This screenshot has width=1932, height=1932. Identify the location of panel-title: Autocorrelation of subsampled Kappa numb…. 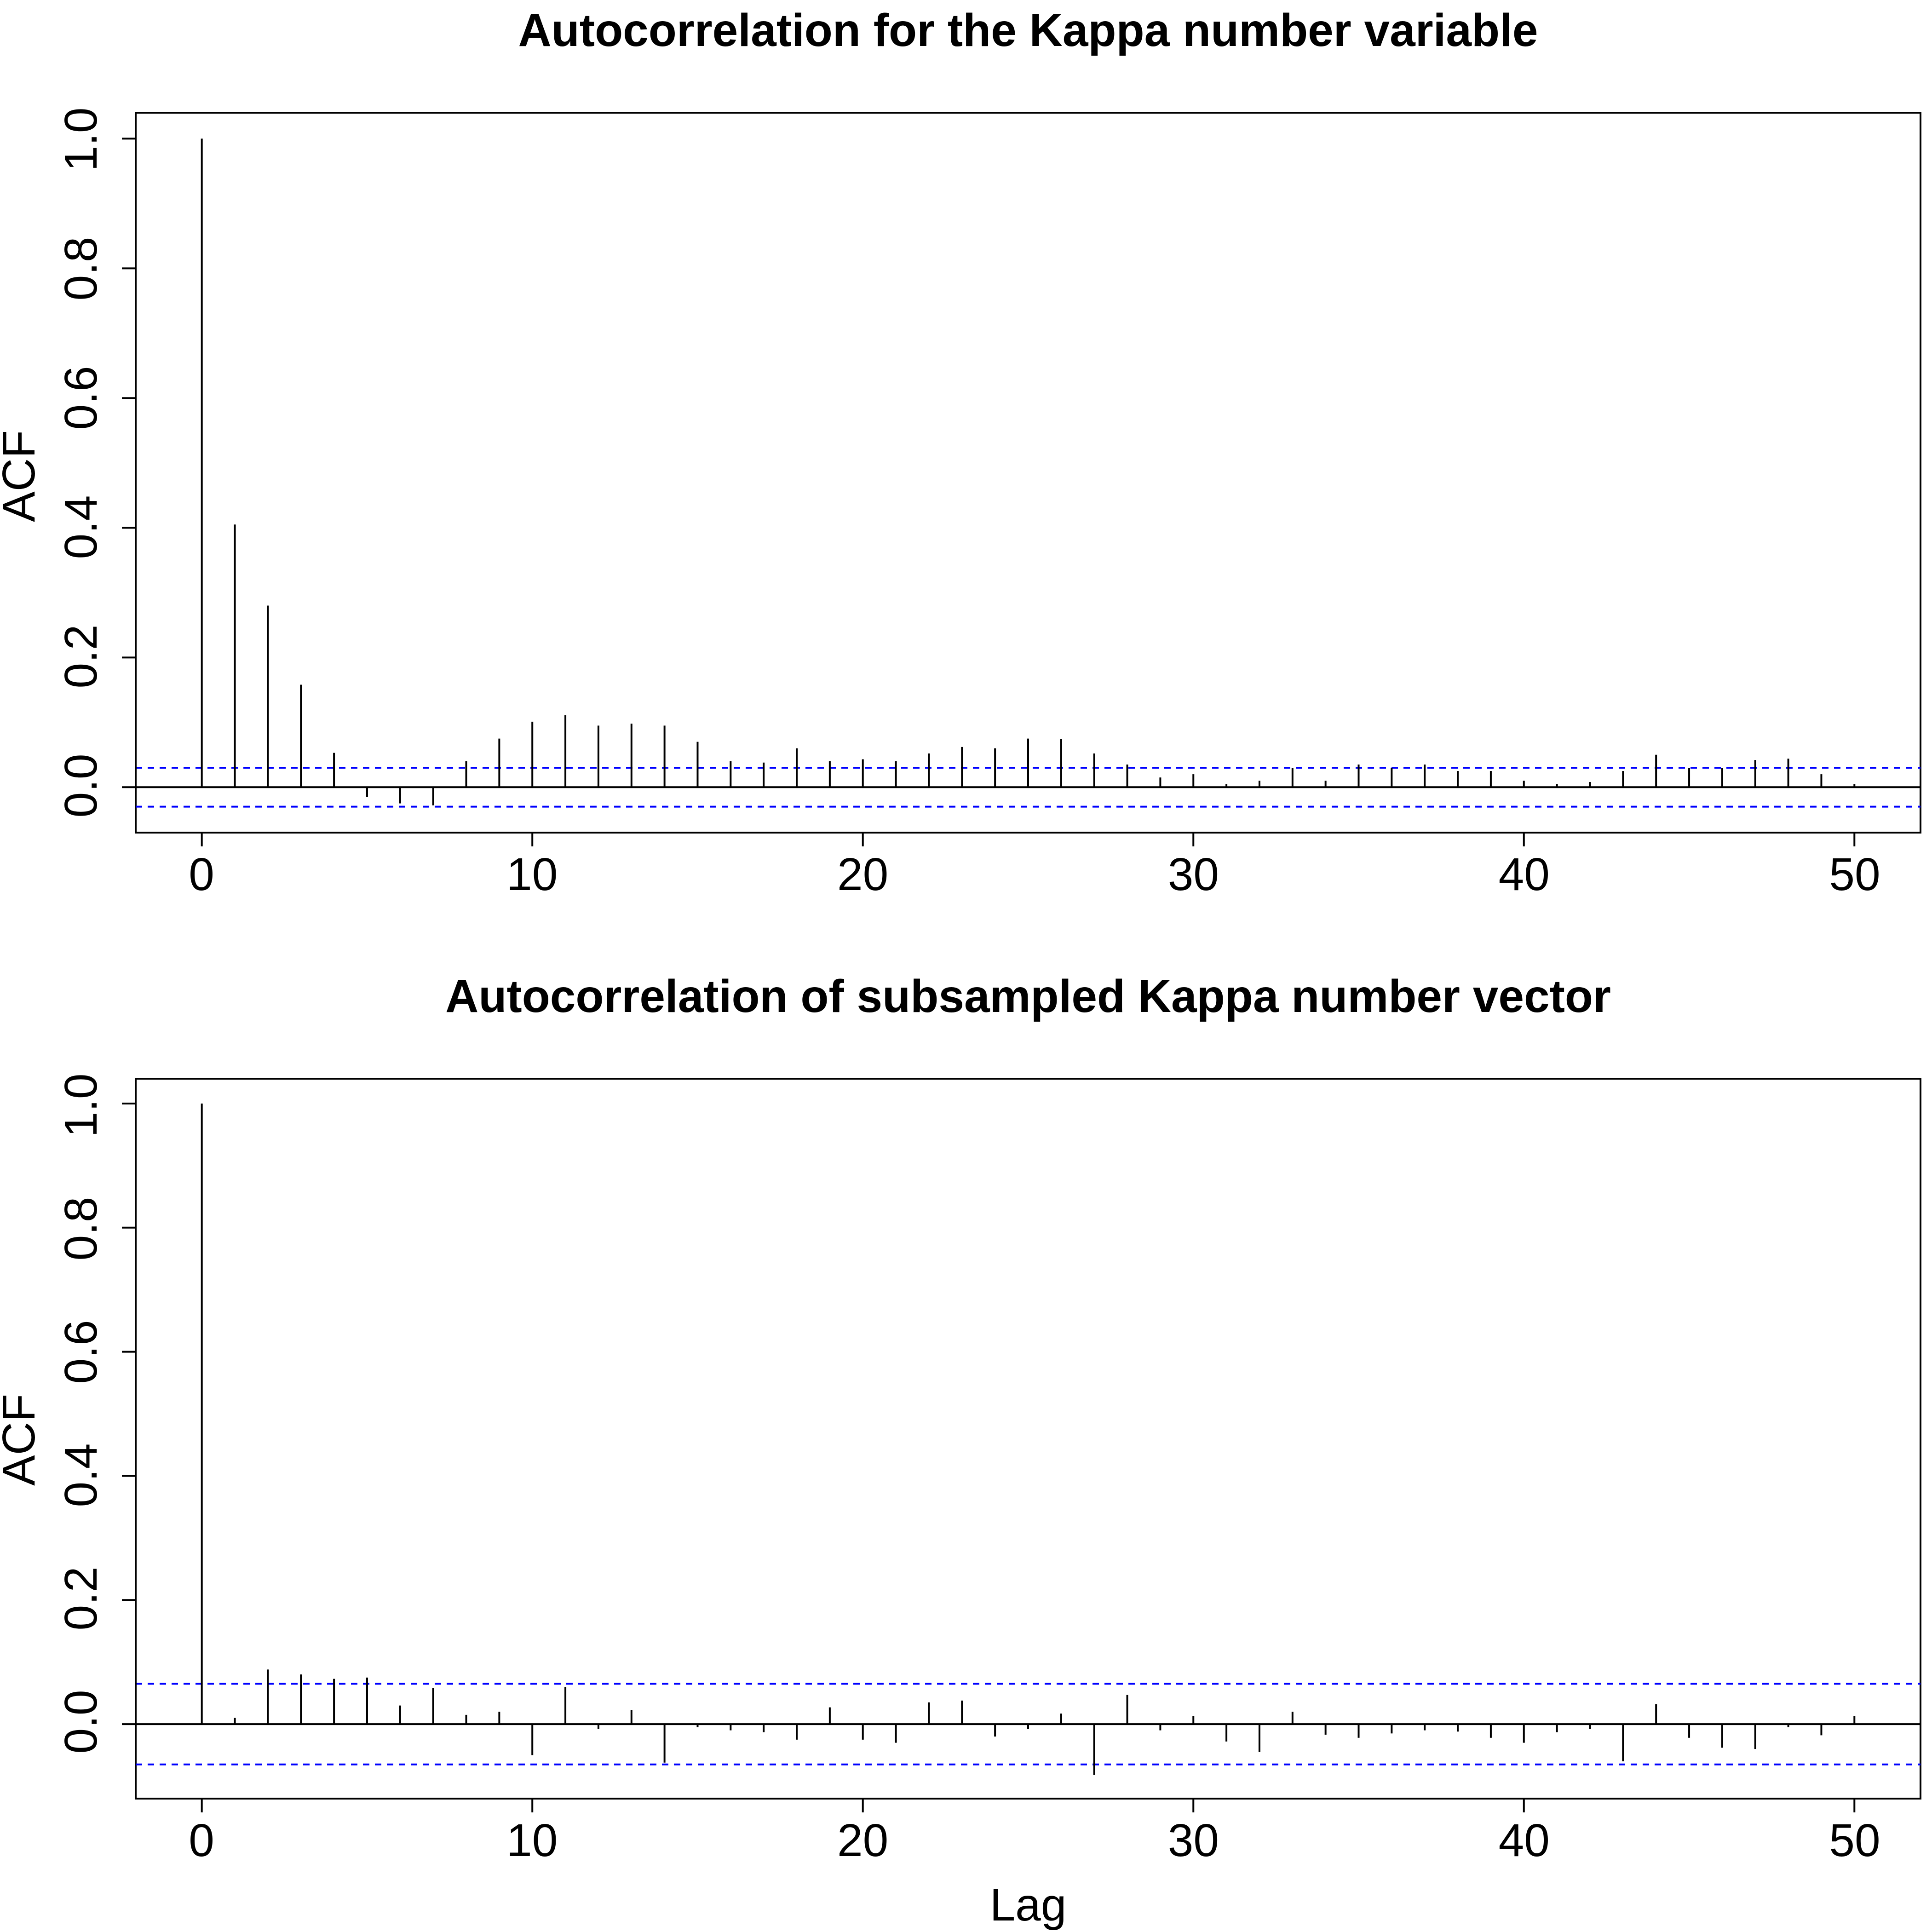
(1028, 997).